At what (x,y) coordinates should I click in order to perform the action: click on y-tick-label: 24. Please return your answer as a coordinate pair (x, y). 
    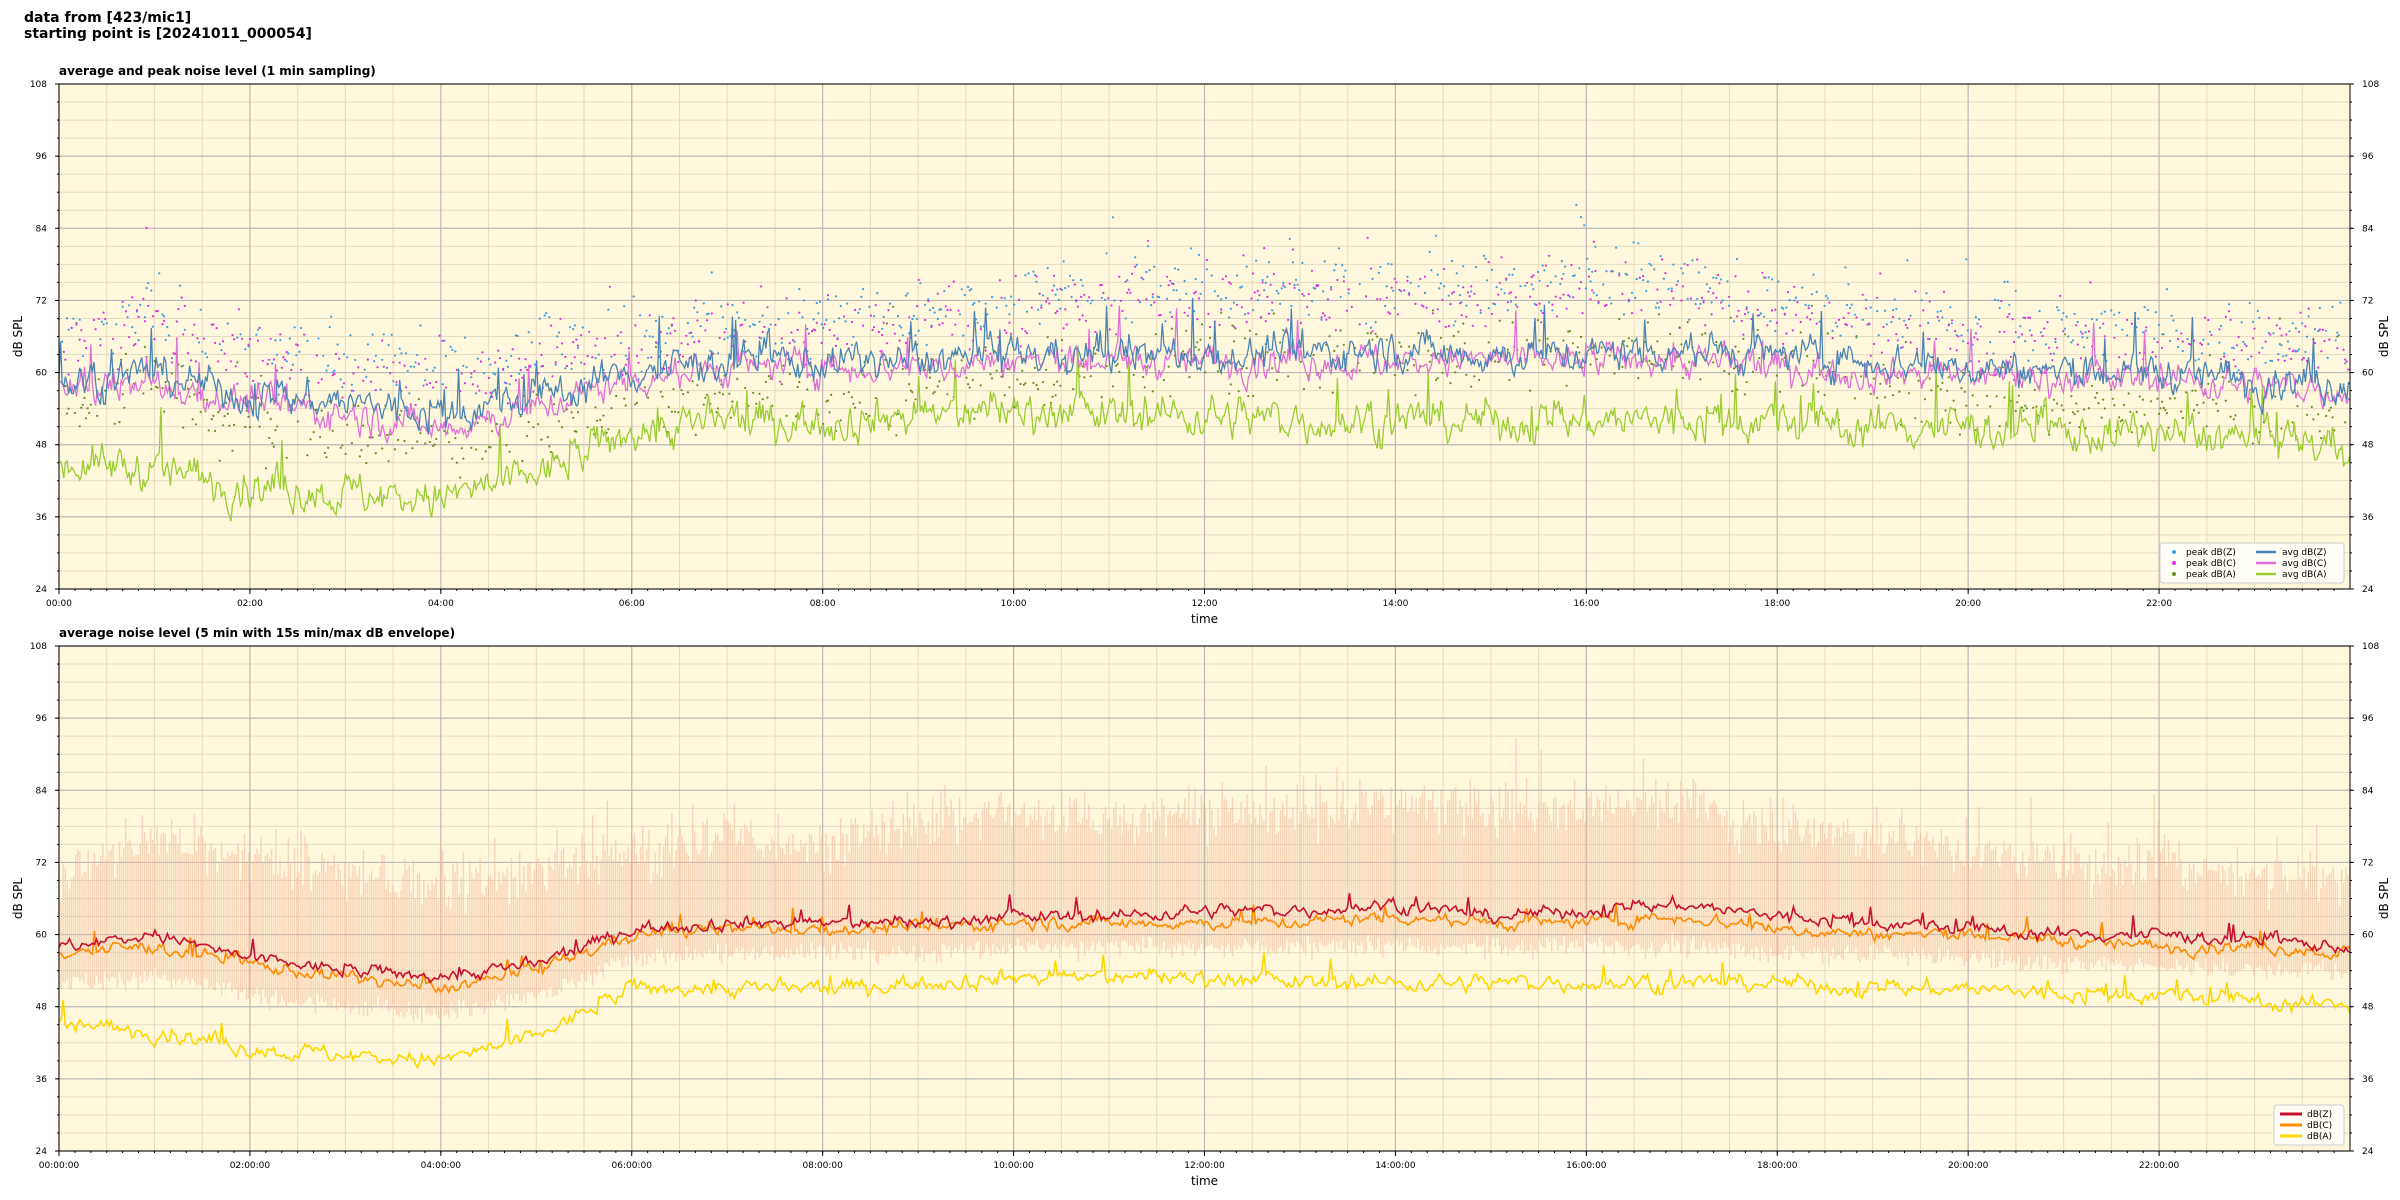
    Looking at the image, I should click on (42, 1152).